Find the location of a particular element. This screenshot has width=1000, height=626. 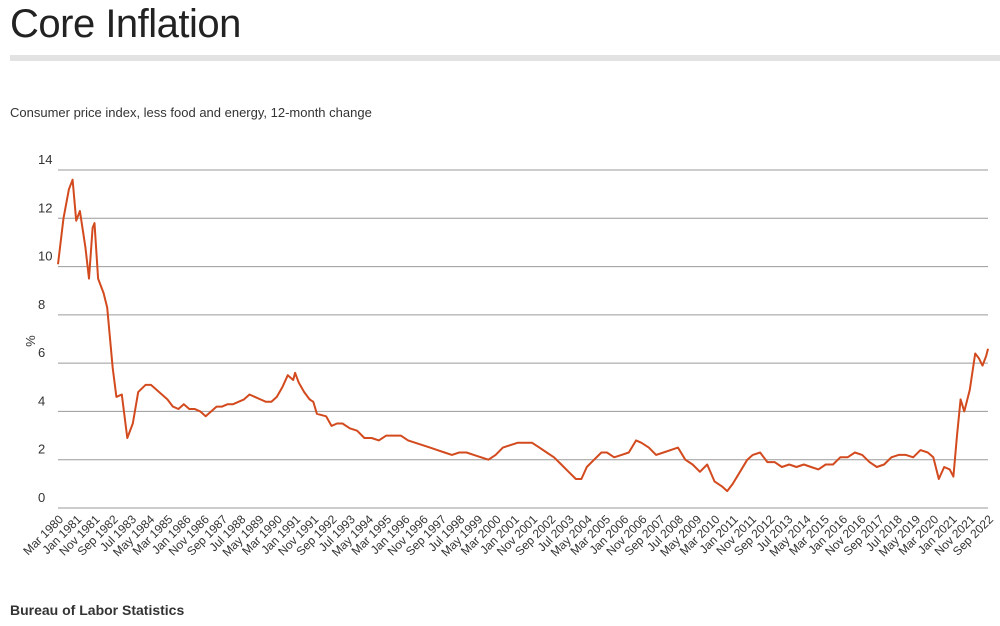

title-divider is located at coordinates (505, 58).